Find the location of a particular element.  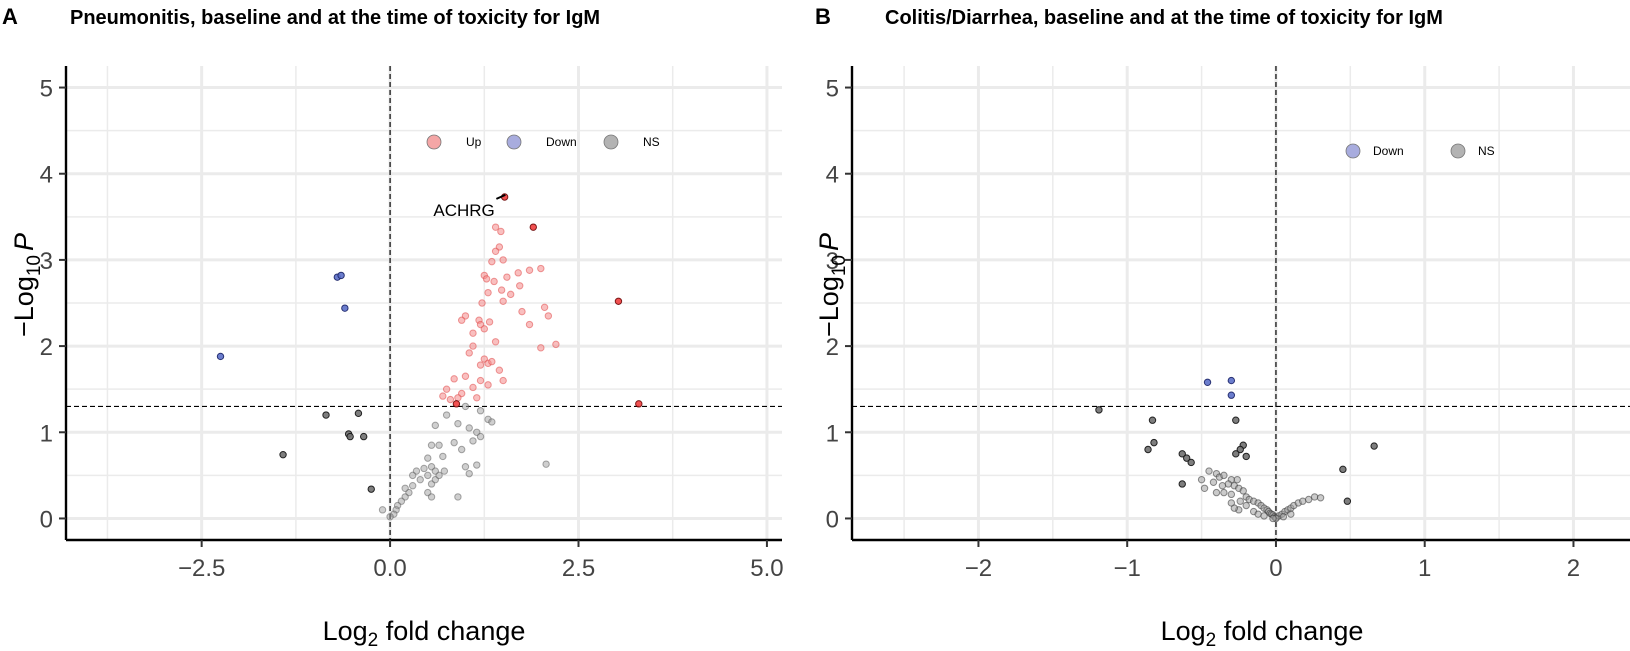

y-tick-label: 3 is located at coordinates (46, 261).